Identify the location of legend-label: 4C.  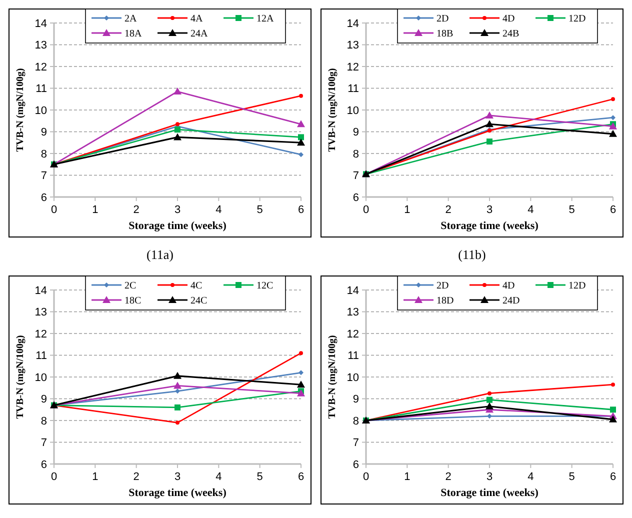
(196, 286).